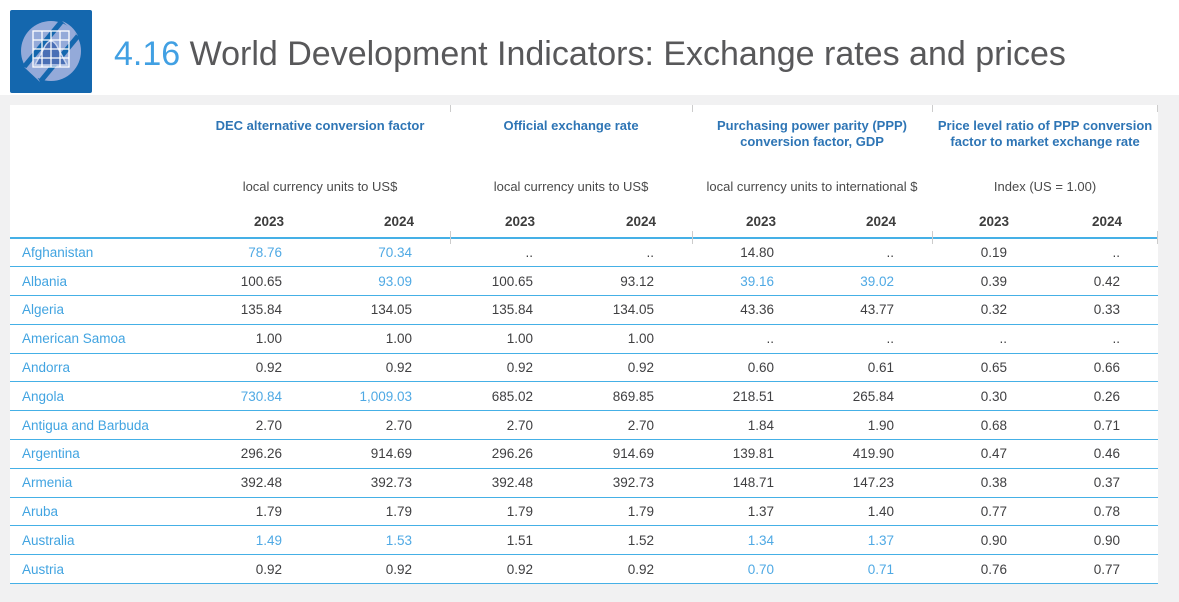 This screenshot has height=602, width=1179. What do you see at coordinates (47, 483) in the screenshot?
I see `country-link: Armenia` at bounding box center [47, 483].